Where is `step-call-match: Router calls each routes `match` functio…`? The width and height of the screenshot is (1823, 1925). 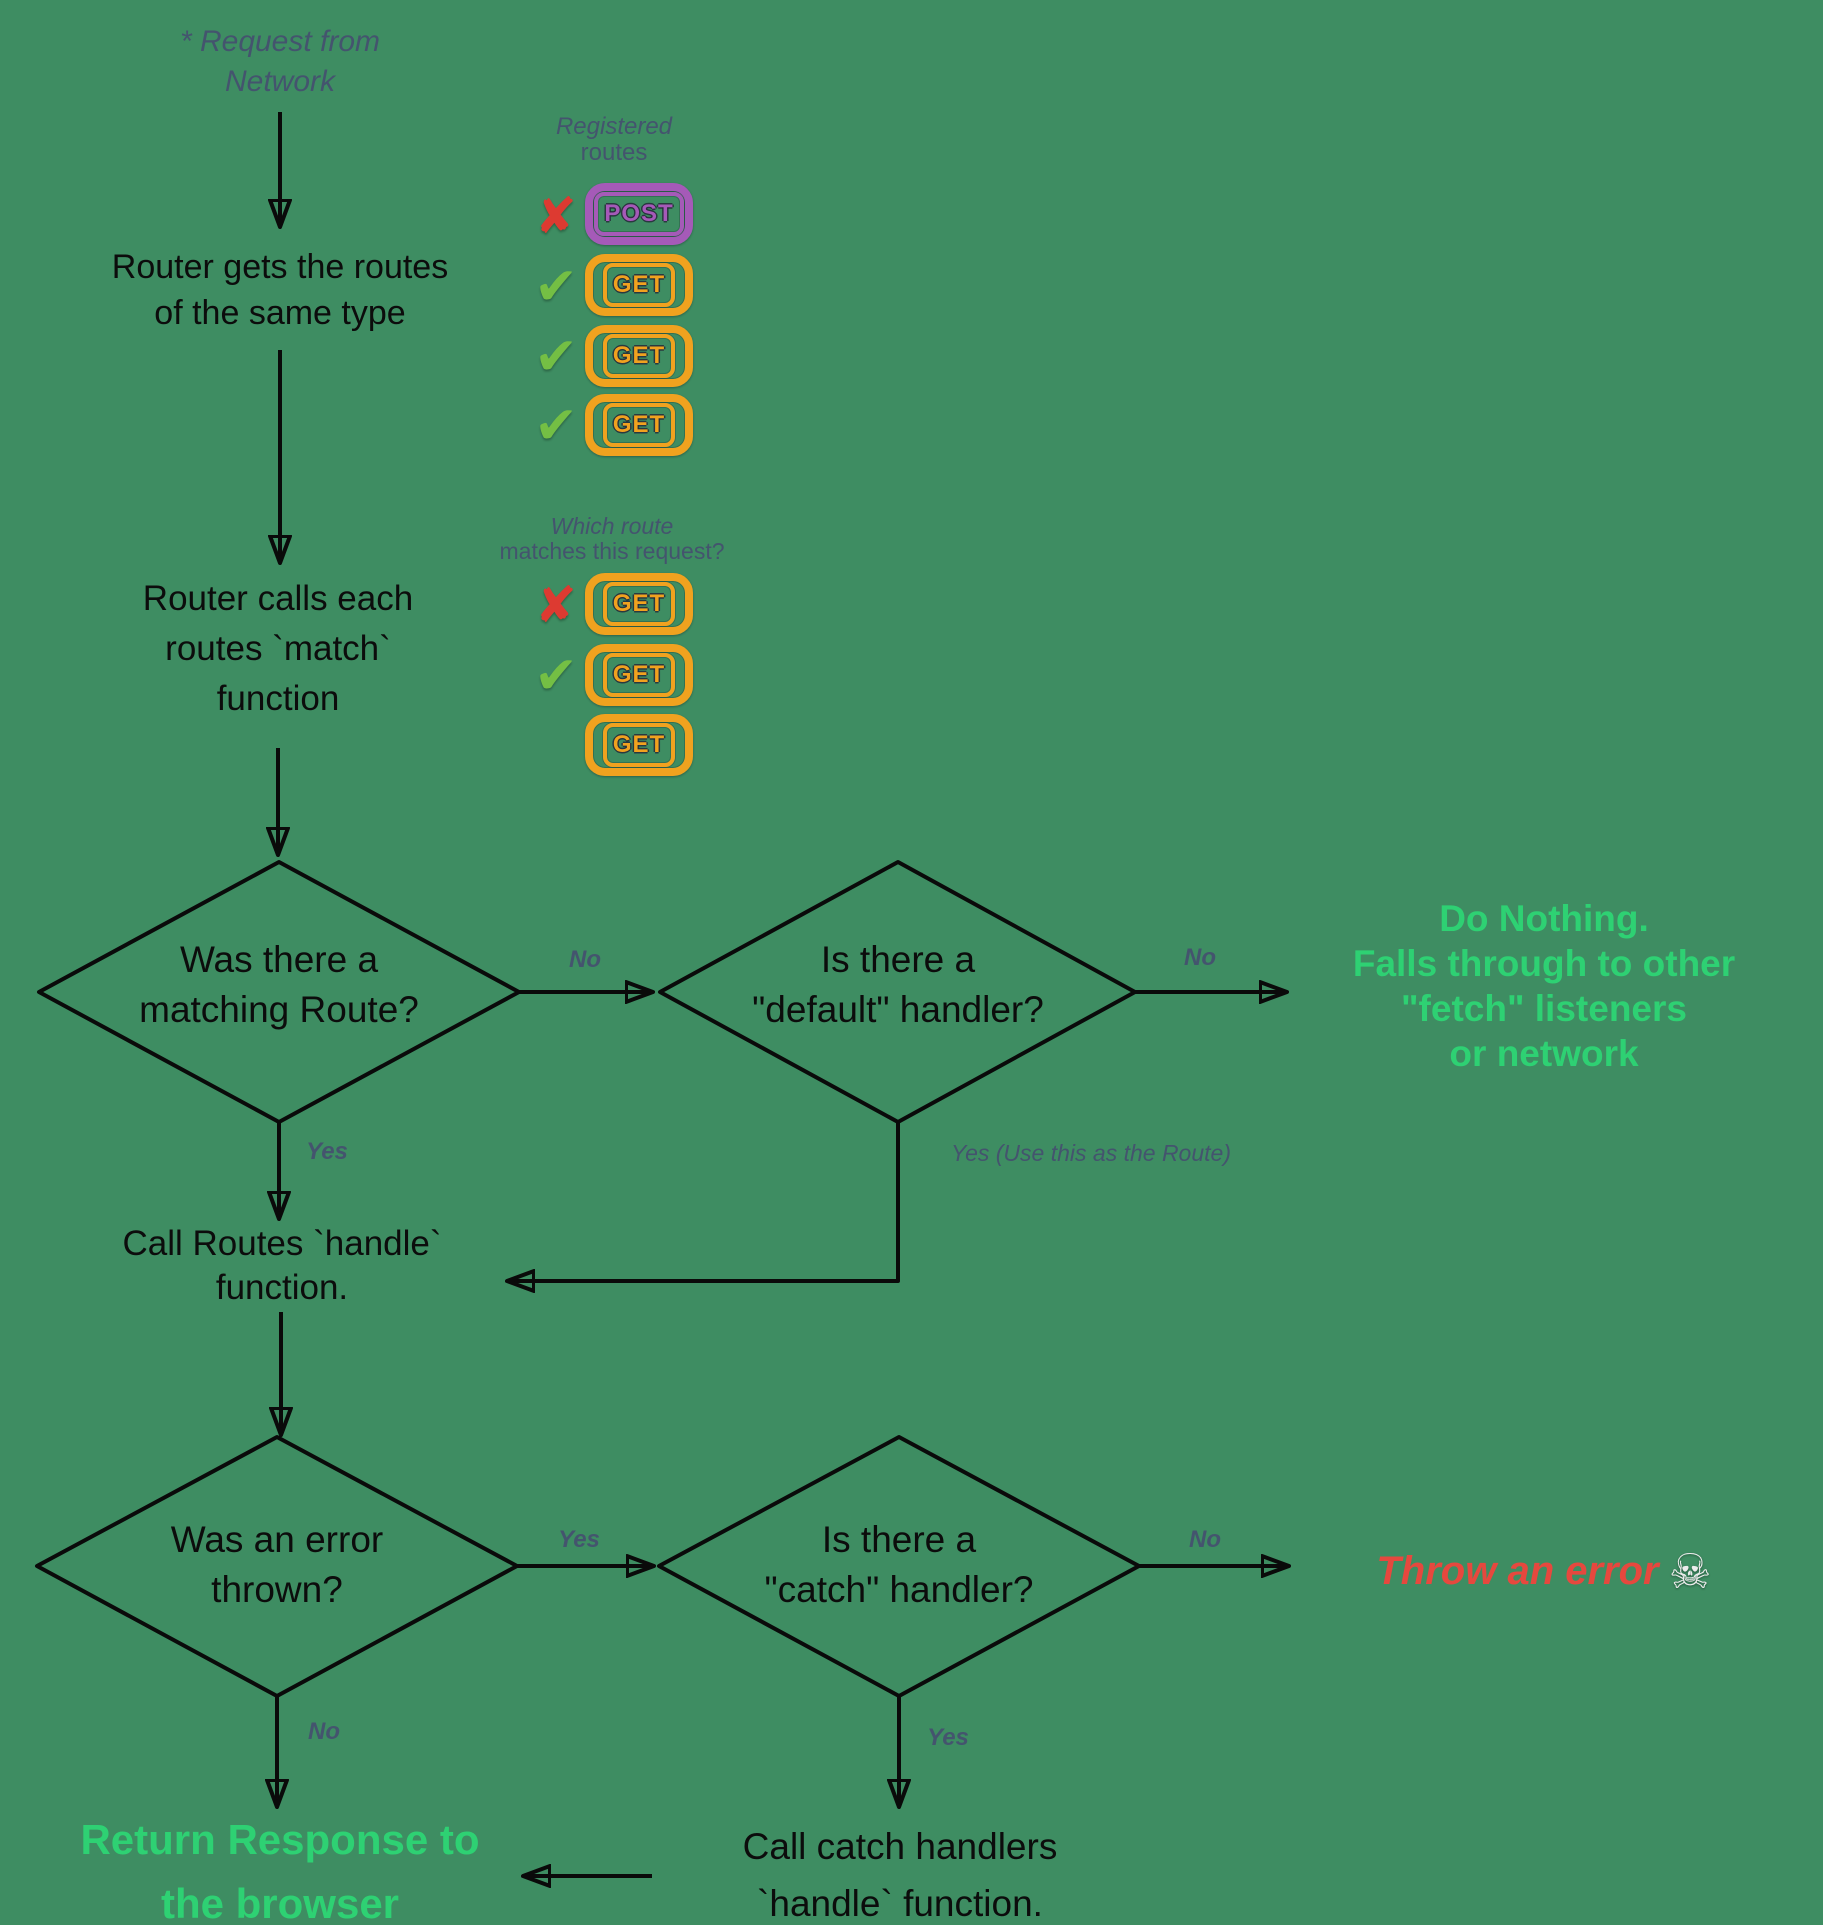 step-call-match: Router calls each routes `match` functio… is located at coordinates (278, 649).